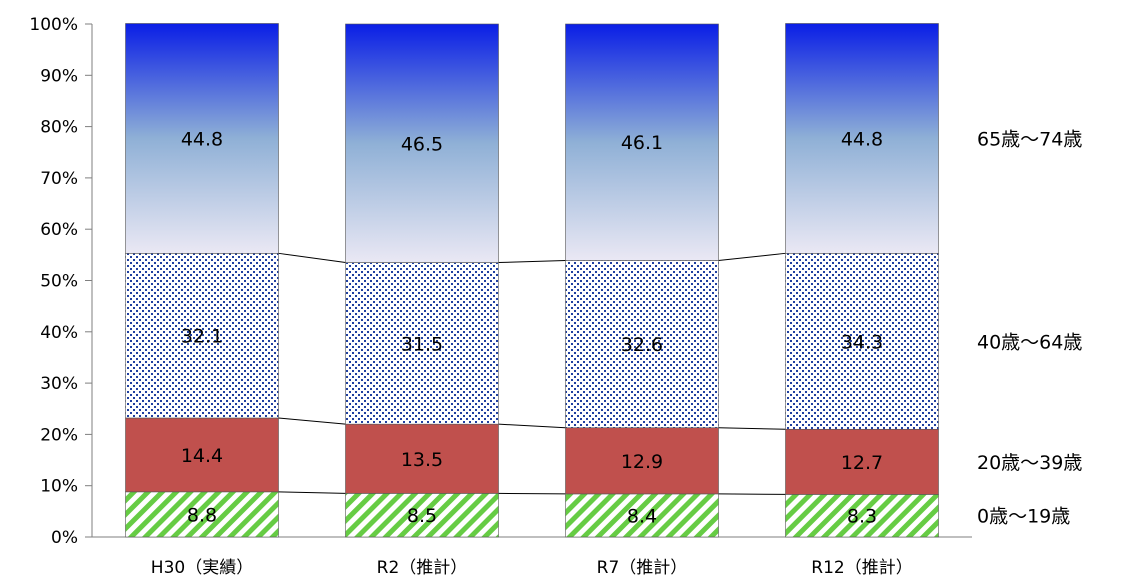 The height and width of the screenshot is (583, 1126). I want to click on data-label: 46.1, so click(642, 143).